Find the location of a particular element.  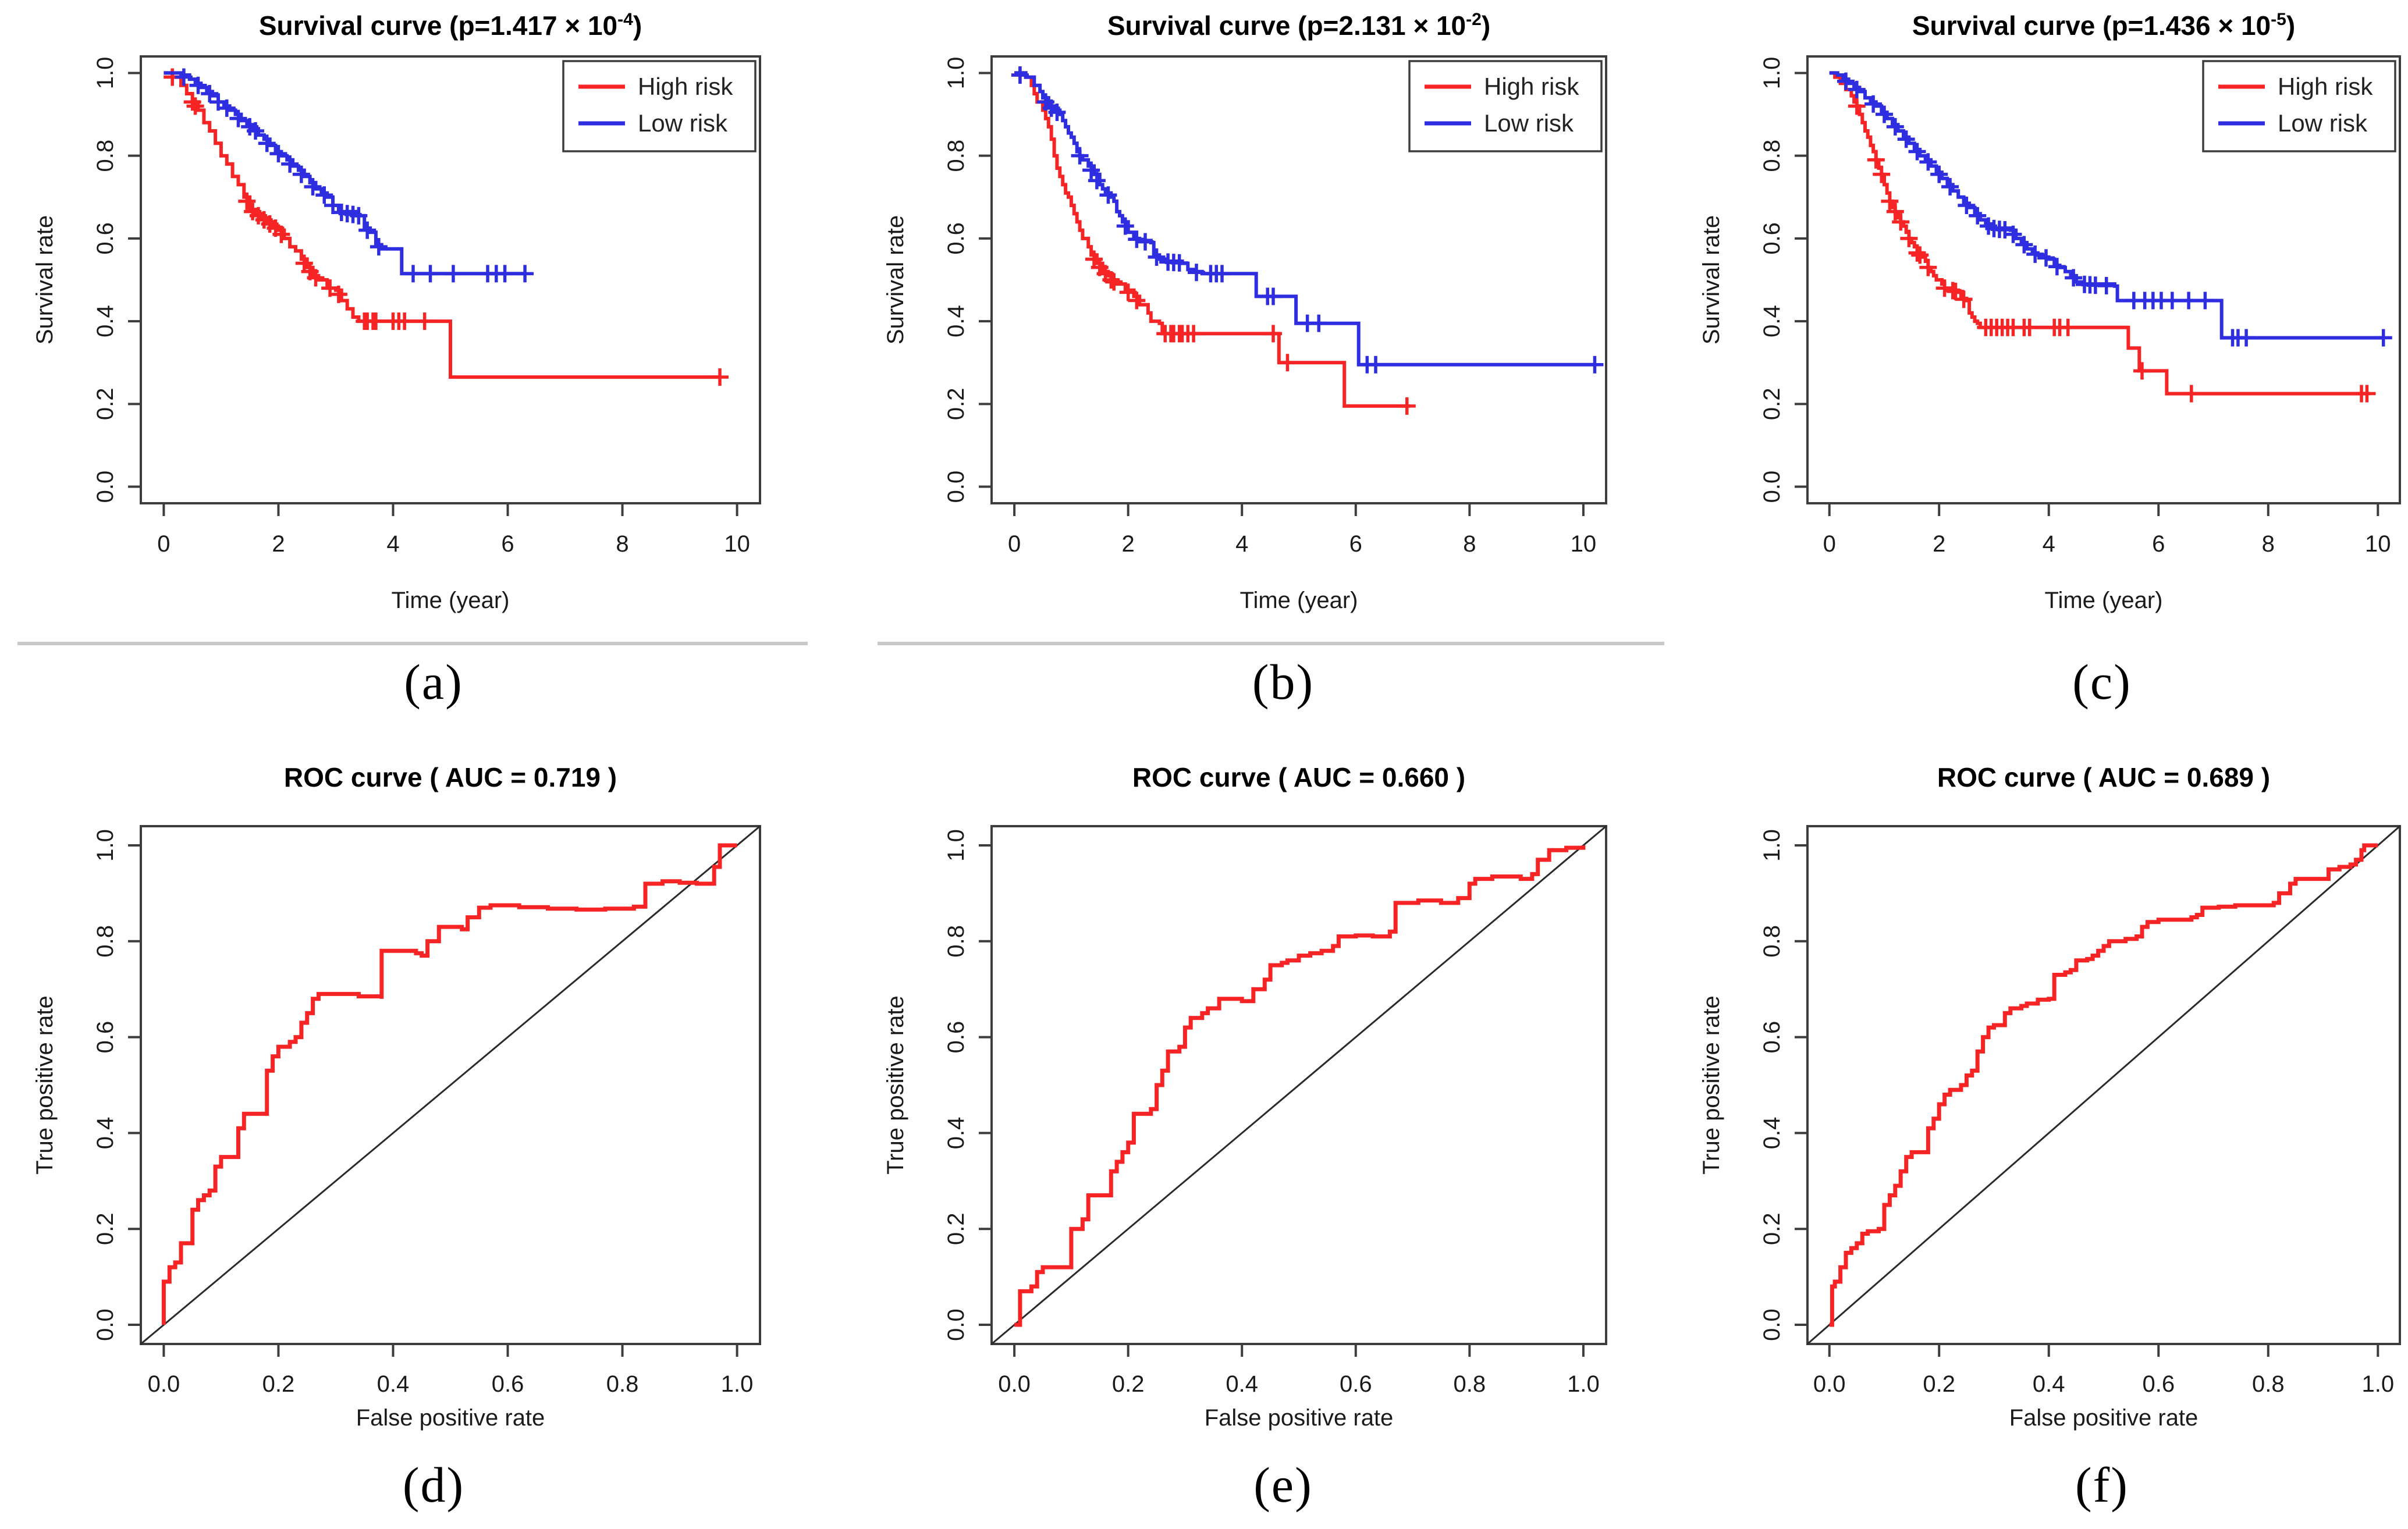

panel-label-b: (b) is located at coordinates (1283, 682).